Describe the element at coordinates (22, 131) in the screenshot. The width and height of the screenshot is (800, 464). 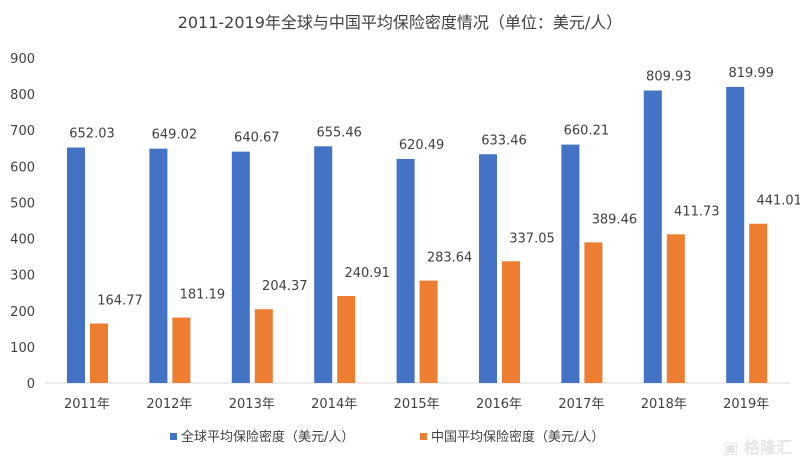
I see `y-tick-label: 700` at that location.